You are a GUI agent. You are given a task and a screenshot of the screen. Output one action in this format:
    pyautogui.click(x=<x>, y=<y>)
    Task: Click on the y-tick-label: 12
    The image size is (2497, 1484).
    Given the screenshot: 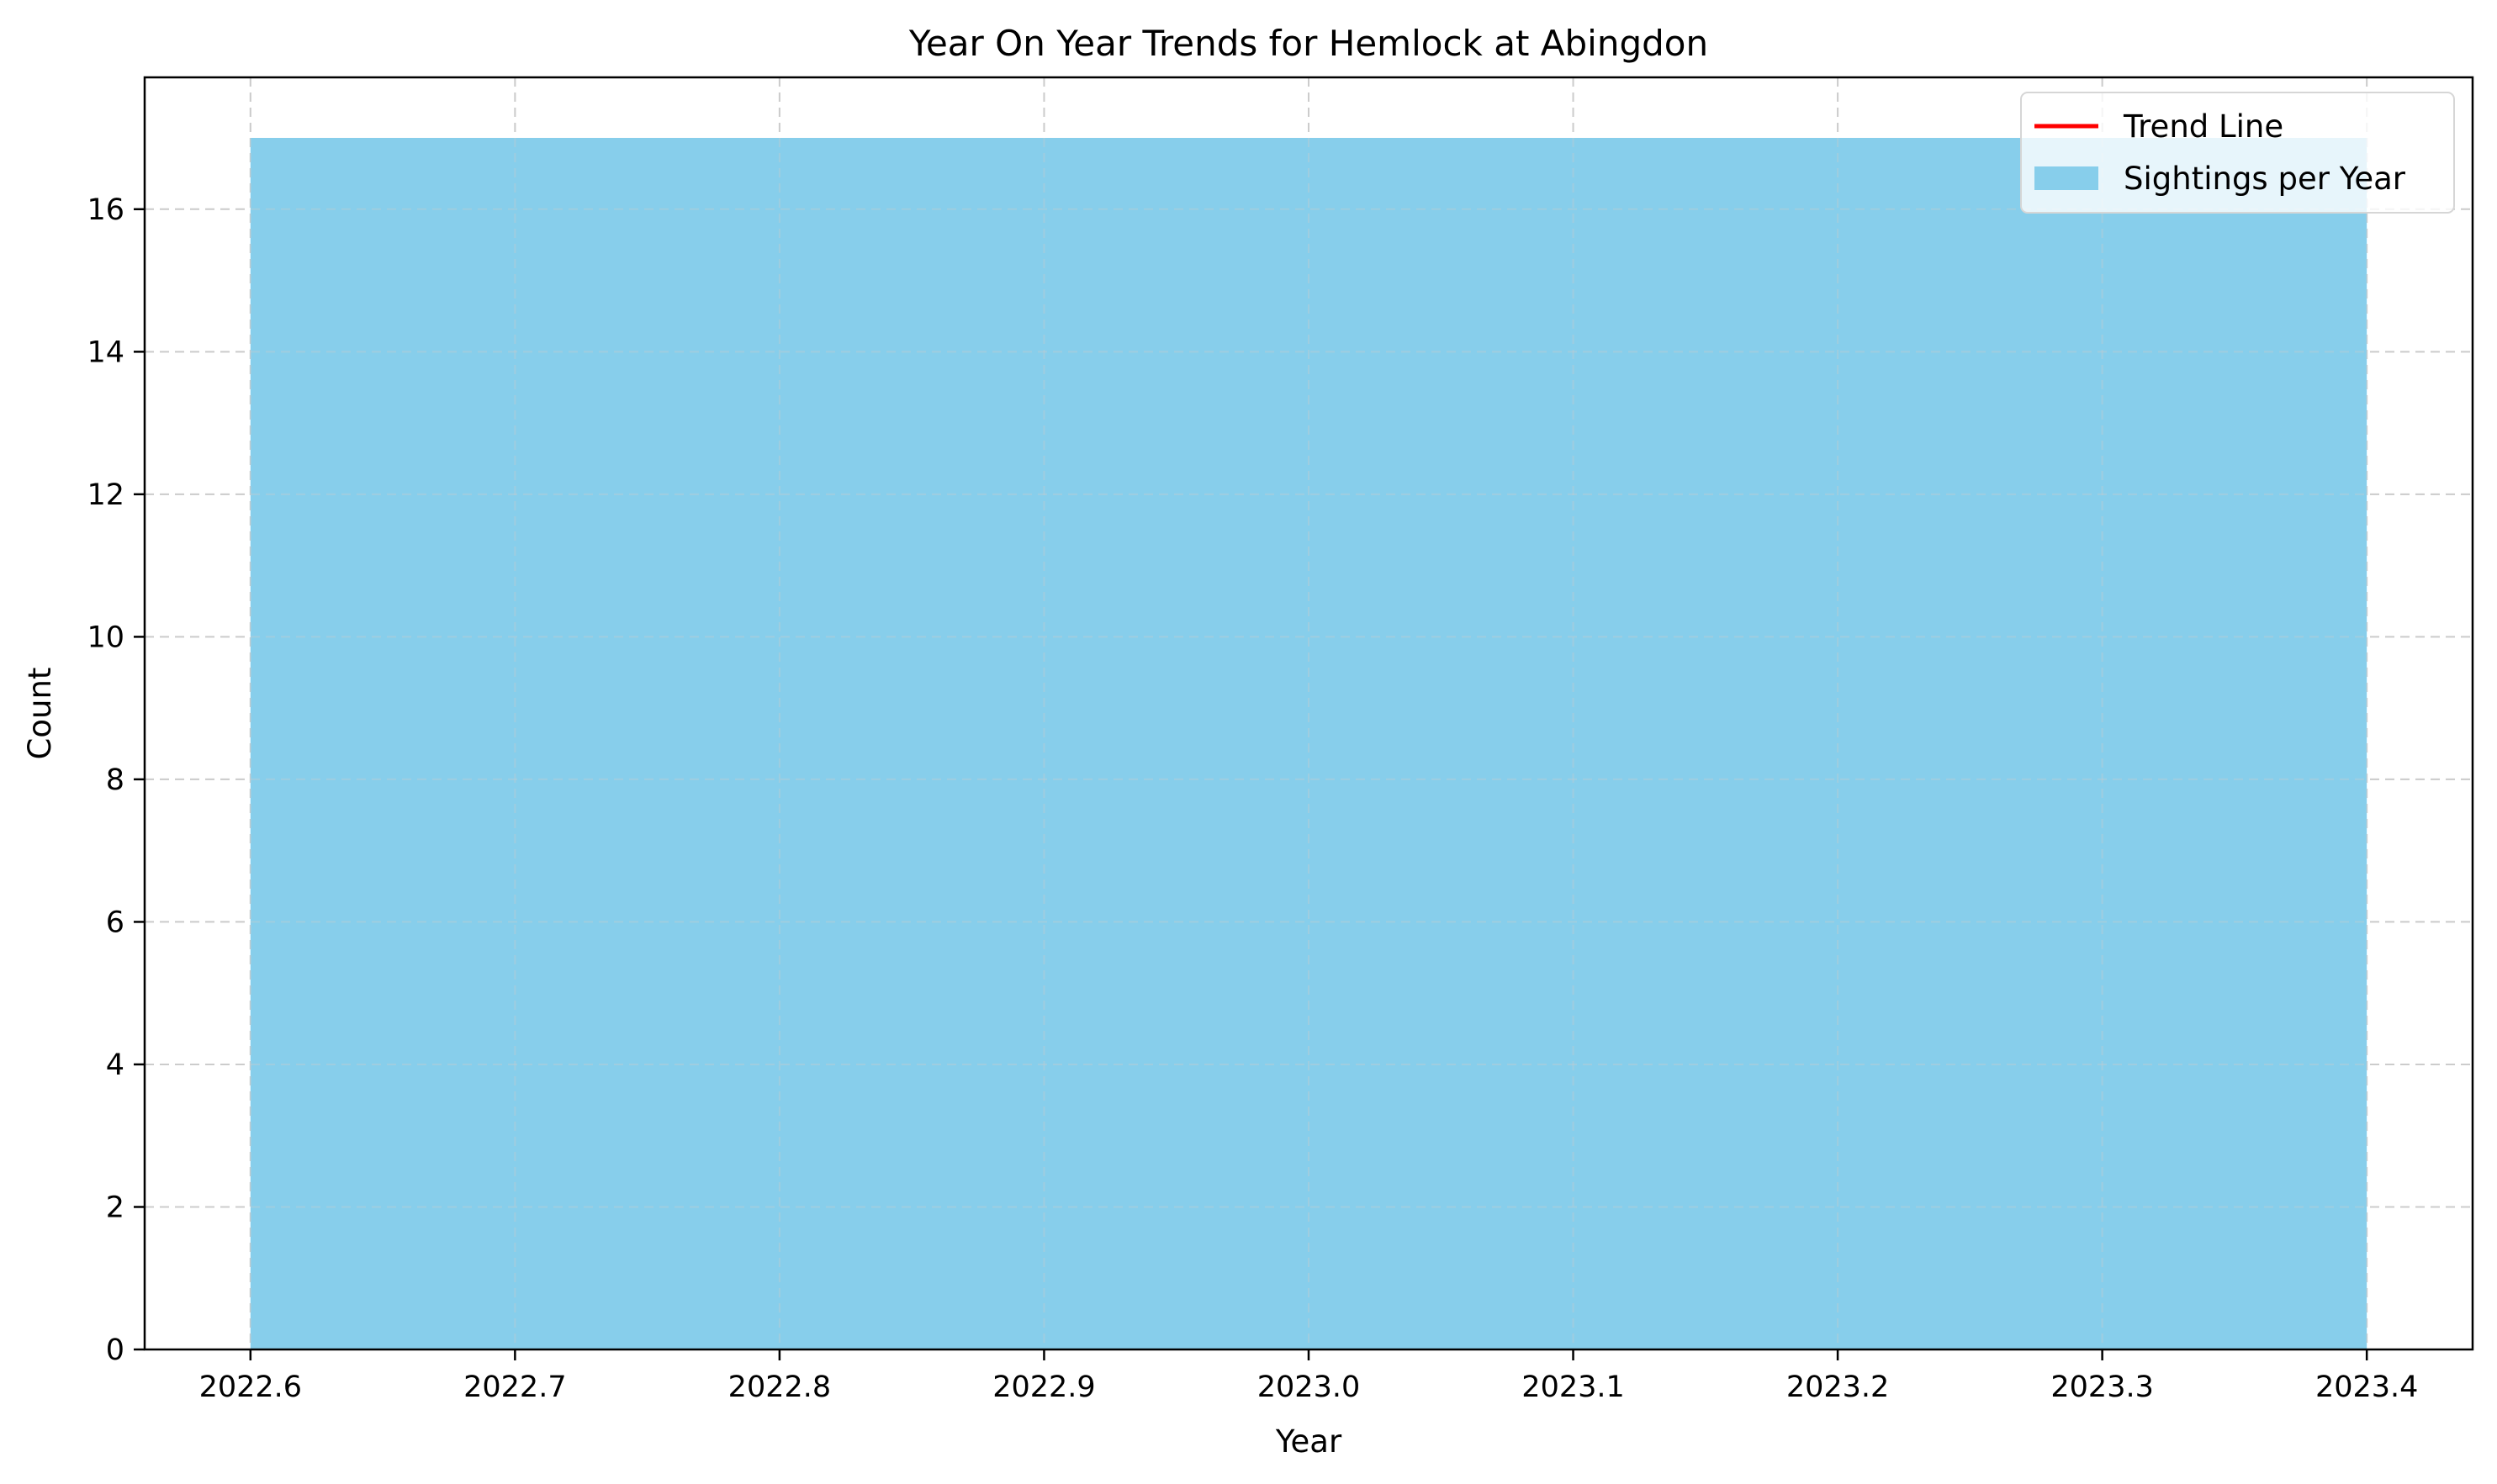 What is the action you would take?
    pyautogui.click(x=105, y=495)
    